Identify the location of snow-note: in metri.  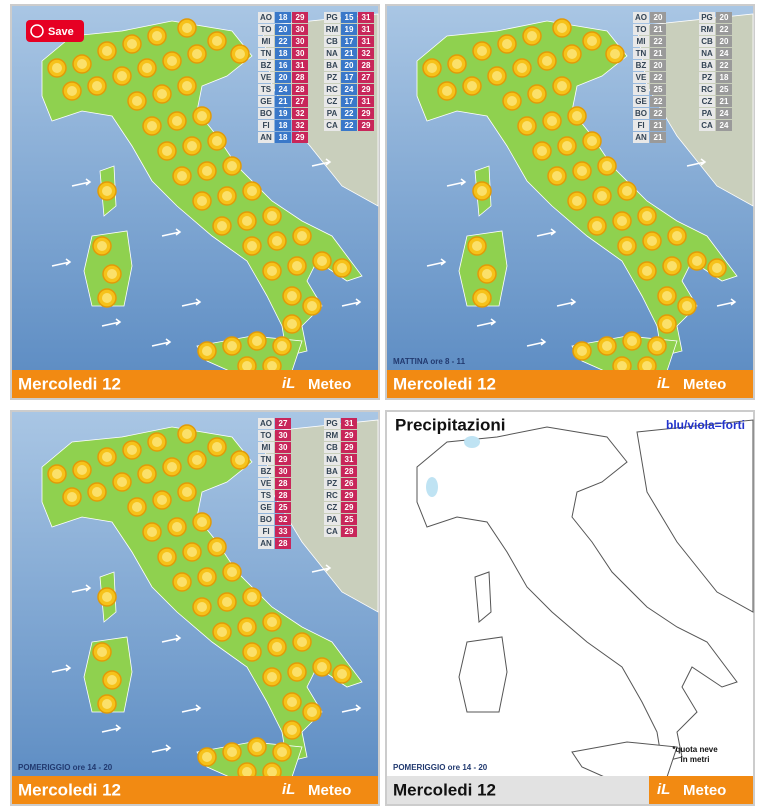
(695, 759).